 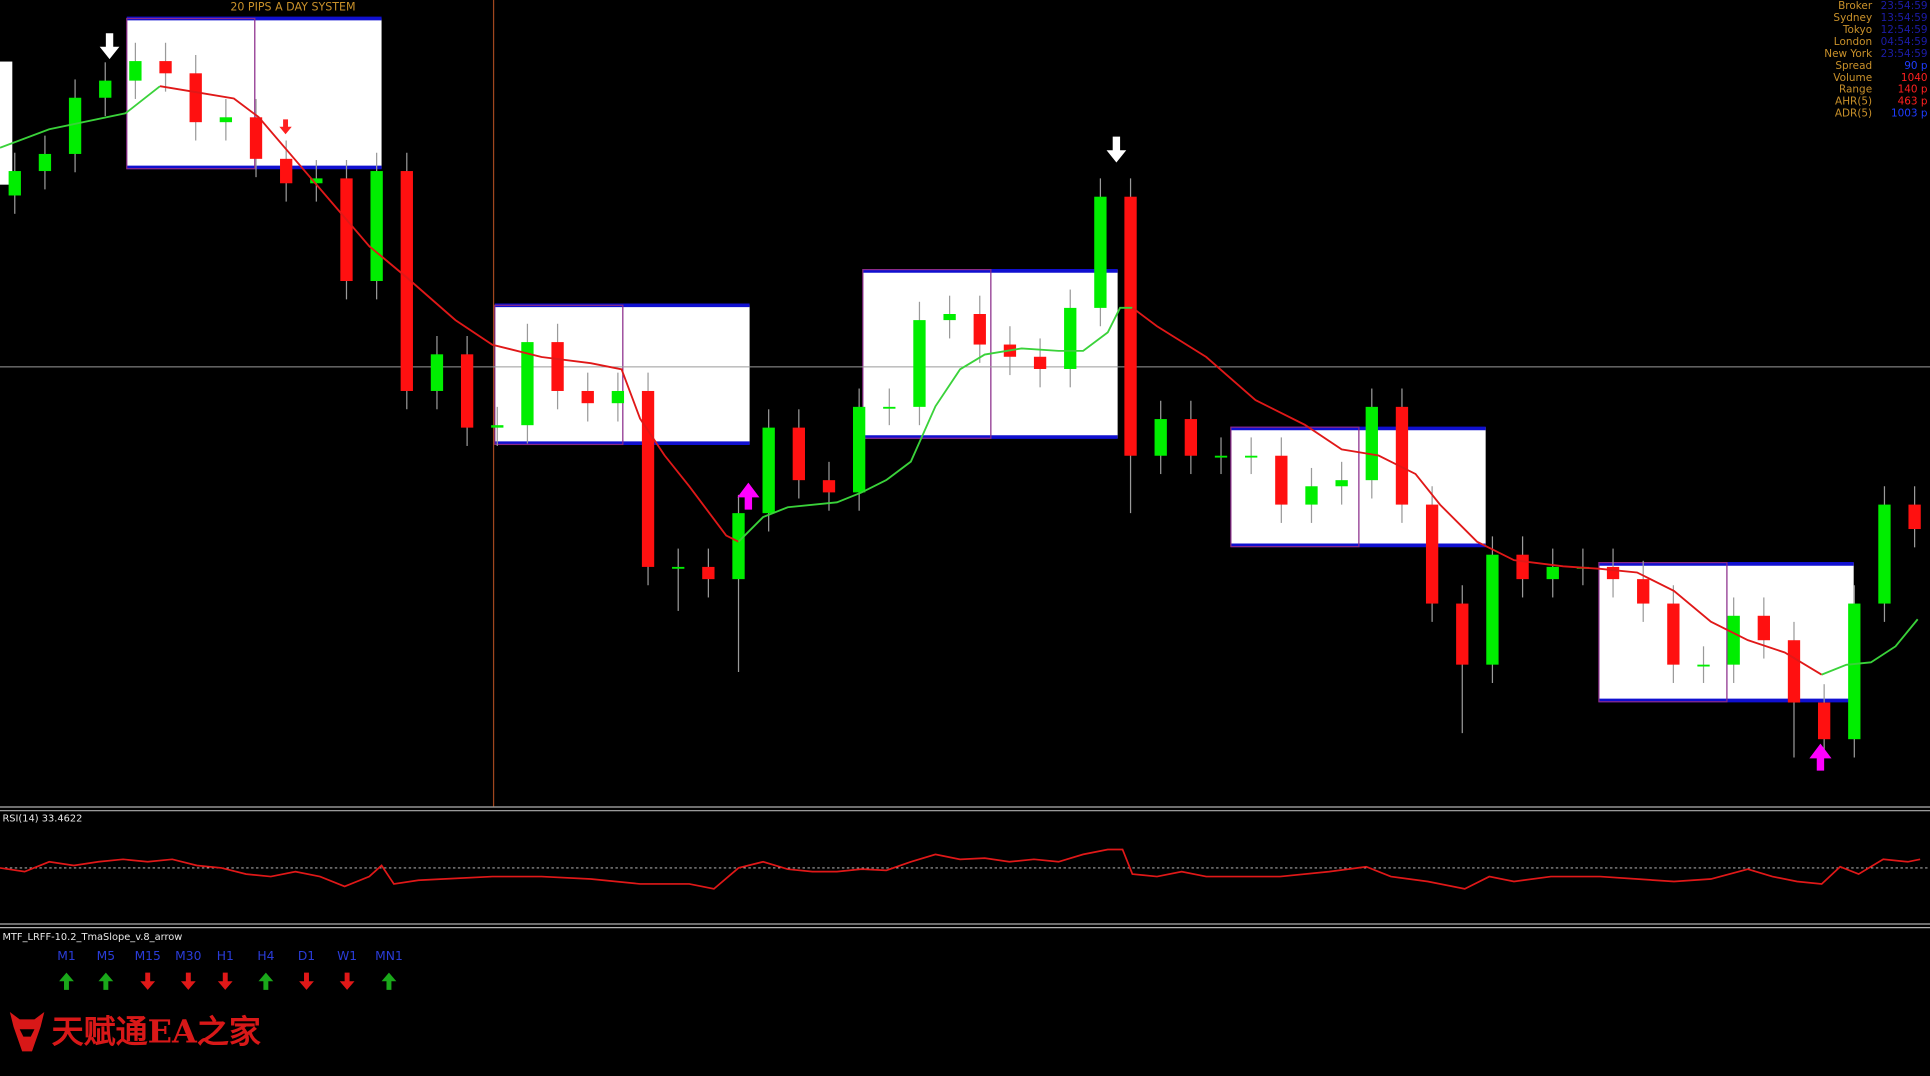 I want to click on rsi-label: RSI(14) 33.4622, so click(x=42, y=819).